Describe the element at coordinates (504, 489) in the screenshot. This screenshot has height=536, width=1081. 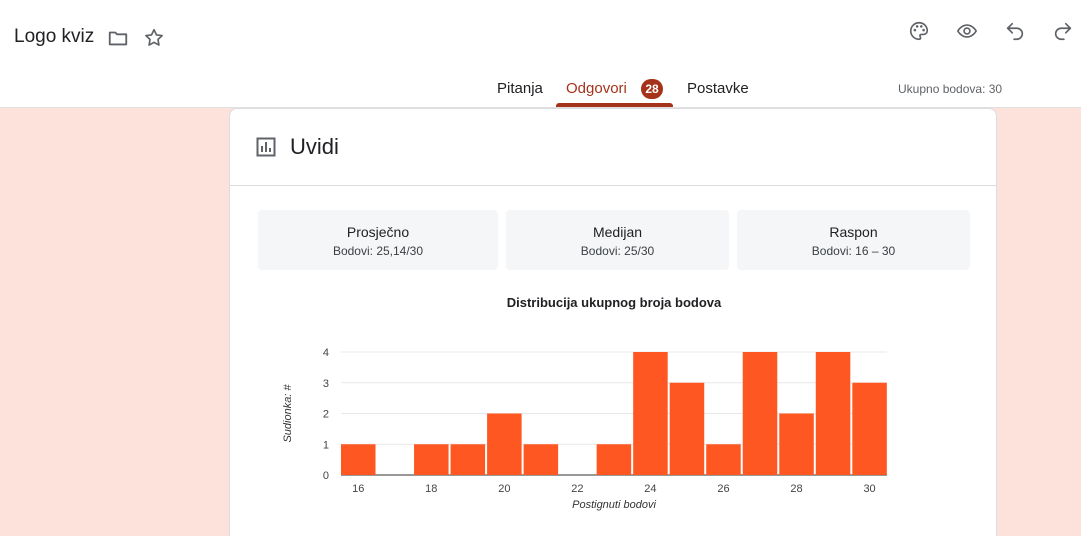
I see `x-tick-label: 20` at that location.